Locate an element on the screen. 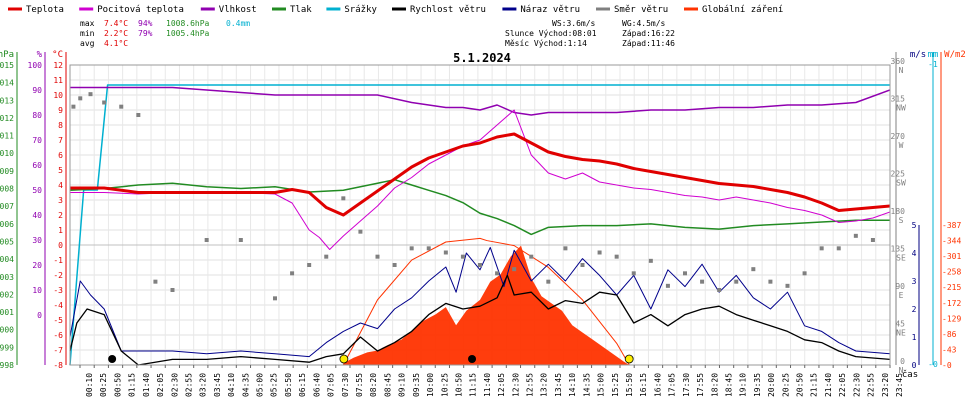 The width and height of the screenshot is (966, 404). axis-pressure-tick-label: 1006 is located at coordinates (7, 224).